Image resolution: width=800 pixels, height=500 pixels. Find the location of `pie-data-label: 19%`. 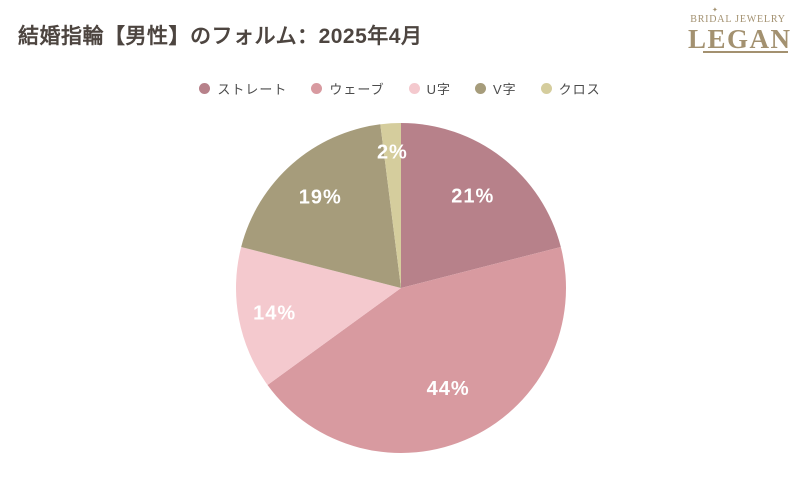

pie-data-label: 19% is located at coordinates (320, 198).